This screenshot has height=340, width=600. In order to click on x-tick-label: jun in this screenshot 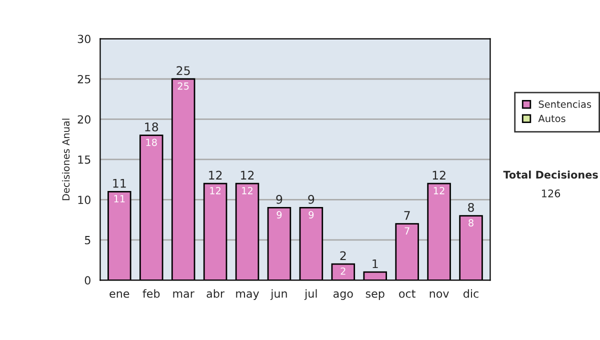, I will do `click(278, 294)`.